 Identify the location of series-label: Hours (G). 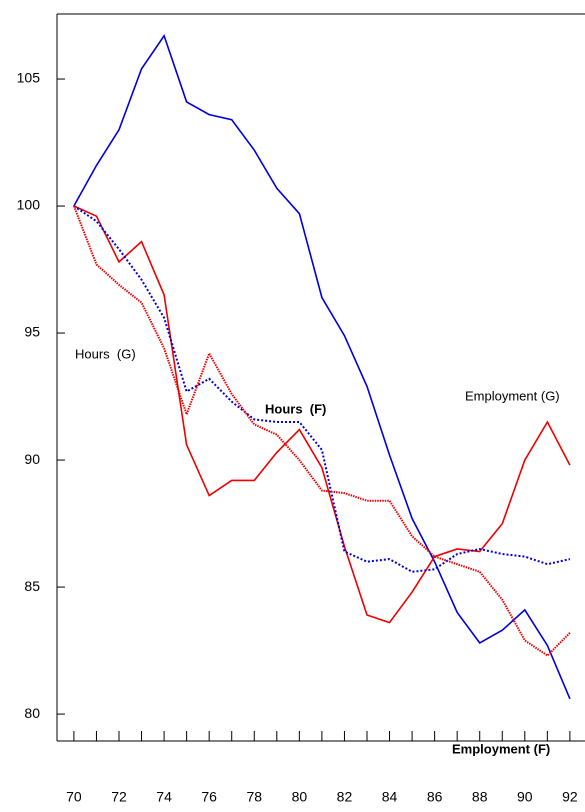
(105, 353).